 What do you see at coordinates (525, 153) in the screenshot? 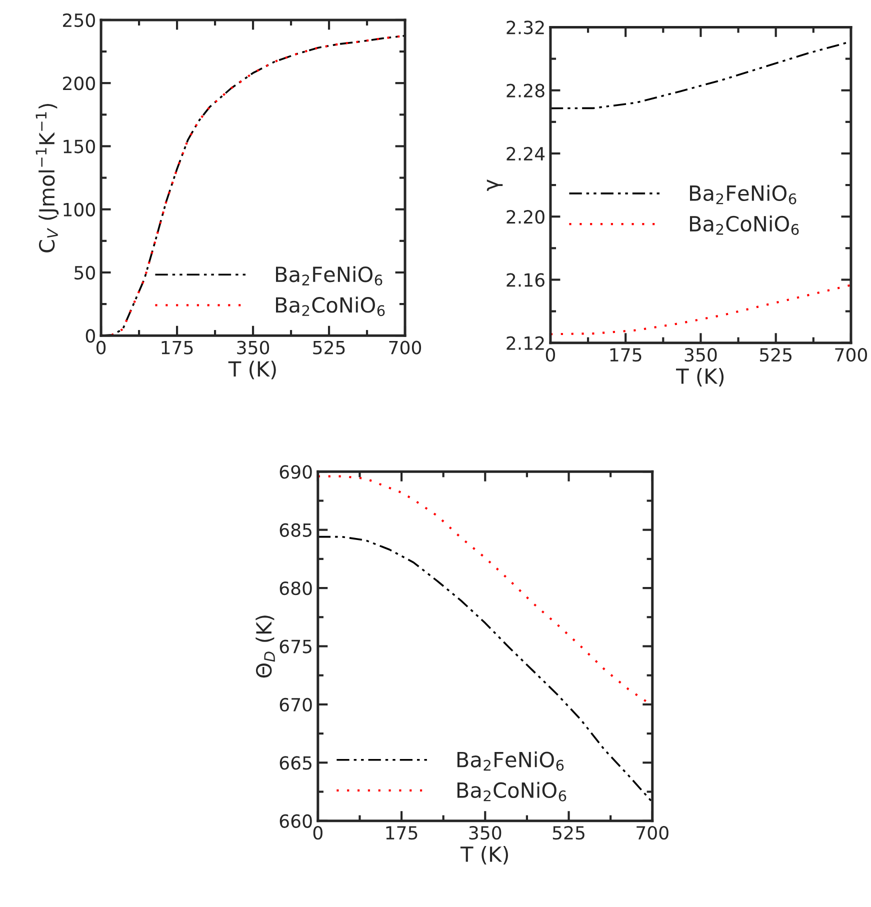
I see `y-tick-label: 2.24` at bounding box center [525, 153].